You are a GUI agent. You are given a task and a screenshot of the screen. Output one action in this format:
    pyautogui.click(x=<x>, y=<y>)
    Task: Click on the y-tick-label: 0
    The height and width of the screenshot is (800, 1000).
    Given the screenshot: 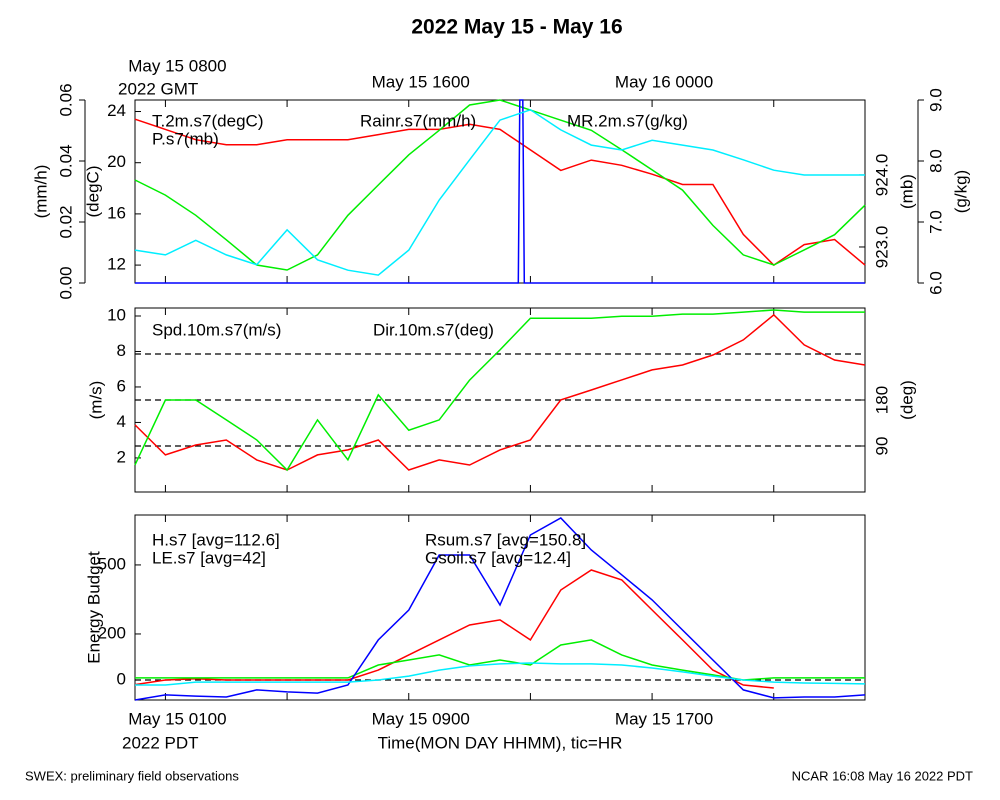 What is the action you would take?
    pyautogui.click(x=121, y=678)
    